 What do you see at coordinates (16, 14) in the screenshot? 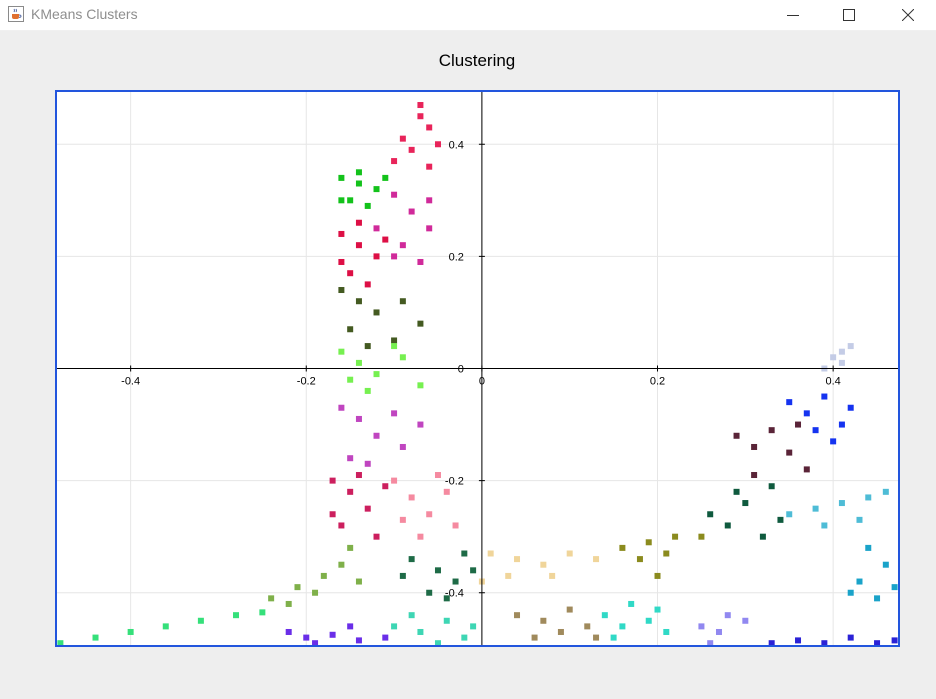
I see `java-cup-icon` at bounding box center [16, 14].